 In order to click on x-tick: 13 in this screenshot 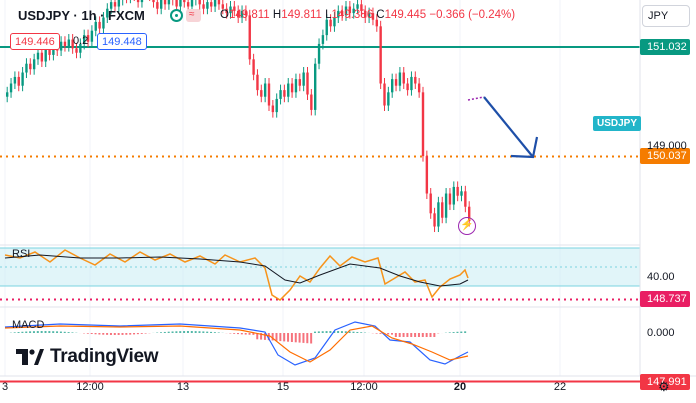, I will do `click(183, 387)`.